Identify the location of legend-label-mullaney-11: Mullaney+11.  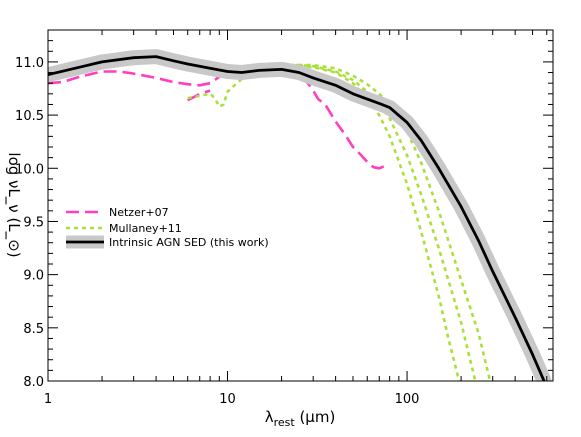
(145, 228).